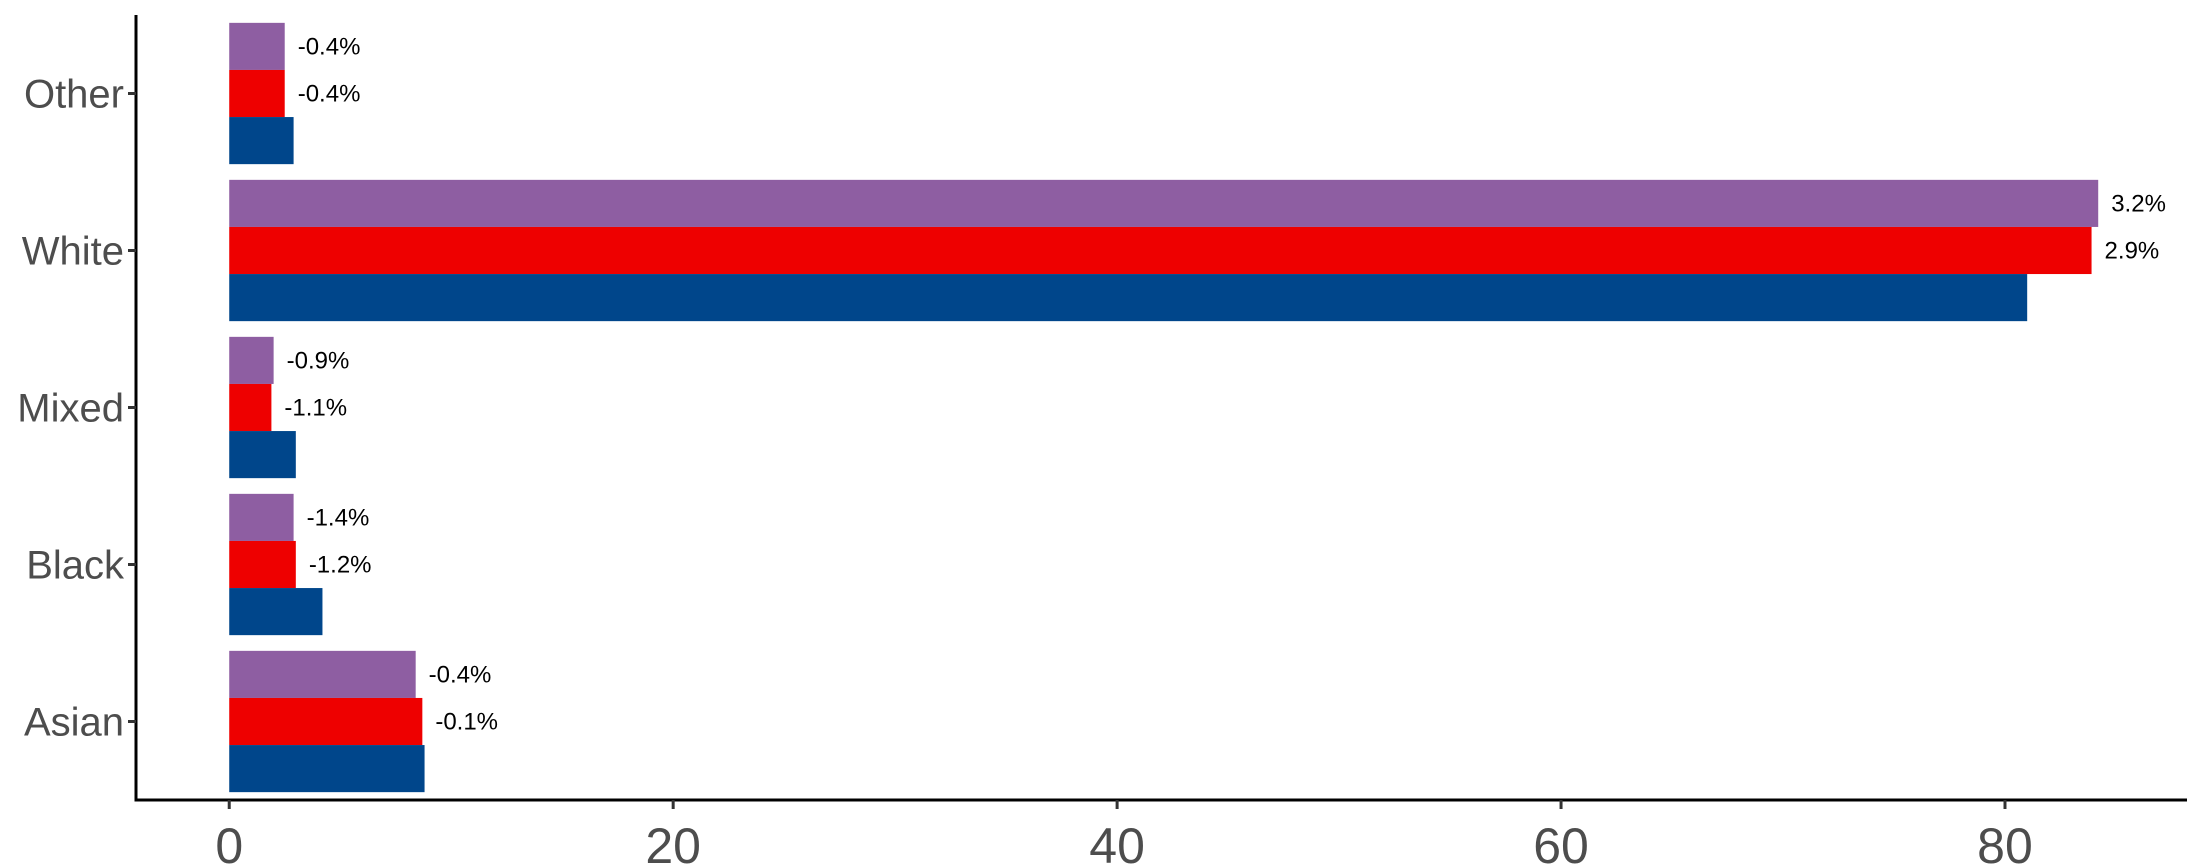 Image resolution: width=2187 pixels, height=868 pixels. What do you see at coordinates (75, 566) in the screenshot?
I see `y-tick-label-black: Black` at bounding box center [75, 566].